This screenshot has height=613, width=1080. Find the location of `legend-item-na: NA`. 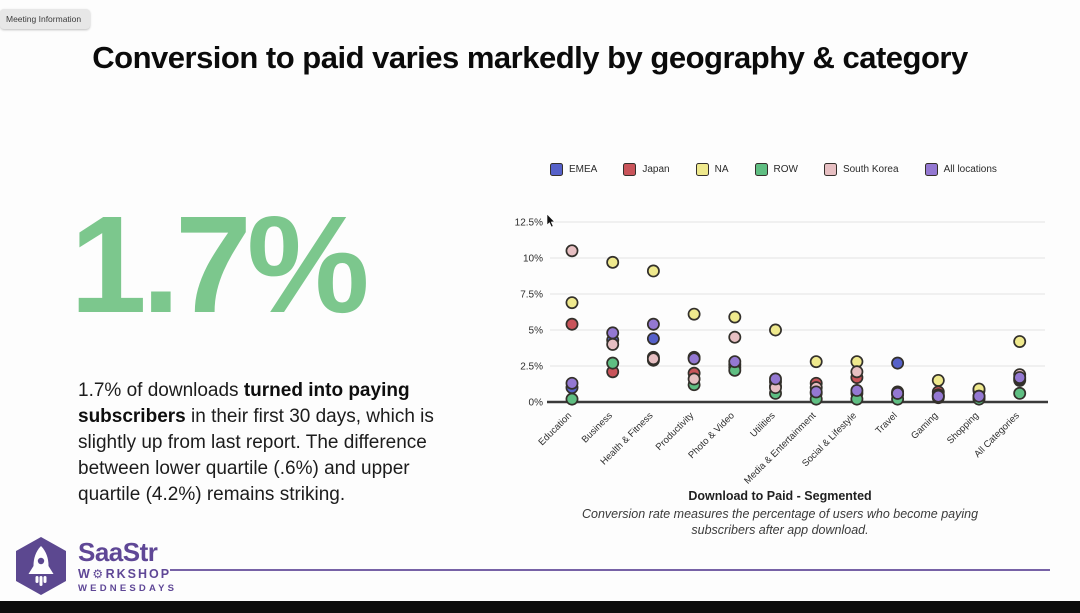

legend-item-na: NA is located at coordinates (712, 169).